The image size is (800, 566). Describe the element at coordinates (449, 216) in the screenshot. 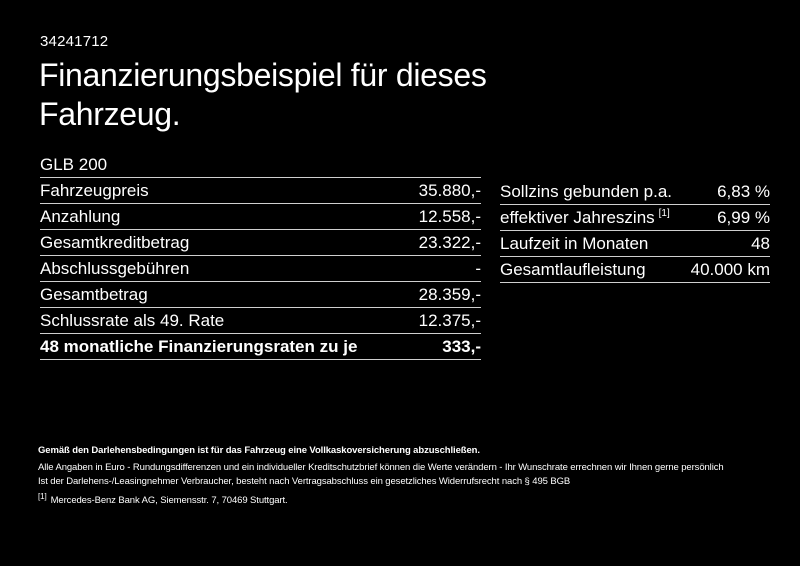

I see `row-value: 12.558,-` at that location.